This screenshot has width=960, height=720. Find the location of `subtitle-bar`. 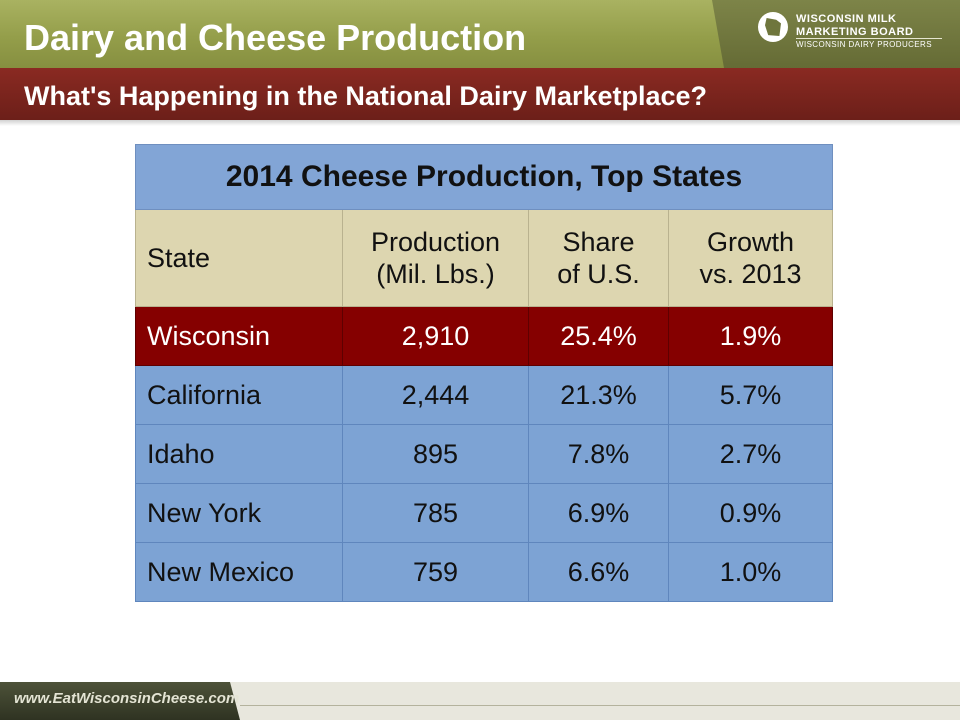

subtitle-bar is located at coordinates (480, 94).